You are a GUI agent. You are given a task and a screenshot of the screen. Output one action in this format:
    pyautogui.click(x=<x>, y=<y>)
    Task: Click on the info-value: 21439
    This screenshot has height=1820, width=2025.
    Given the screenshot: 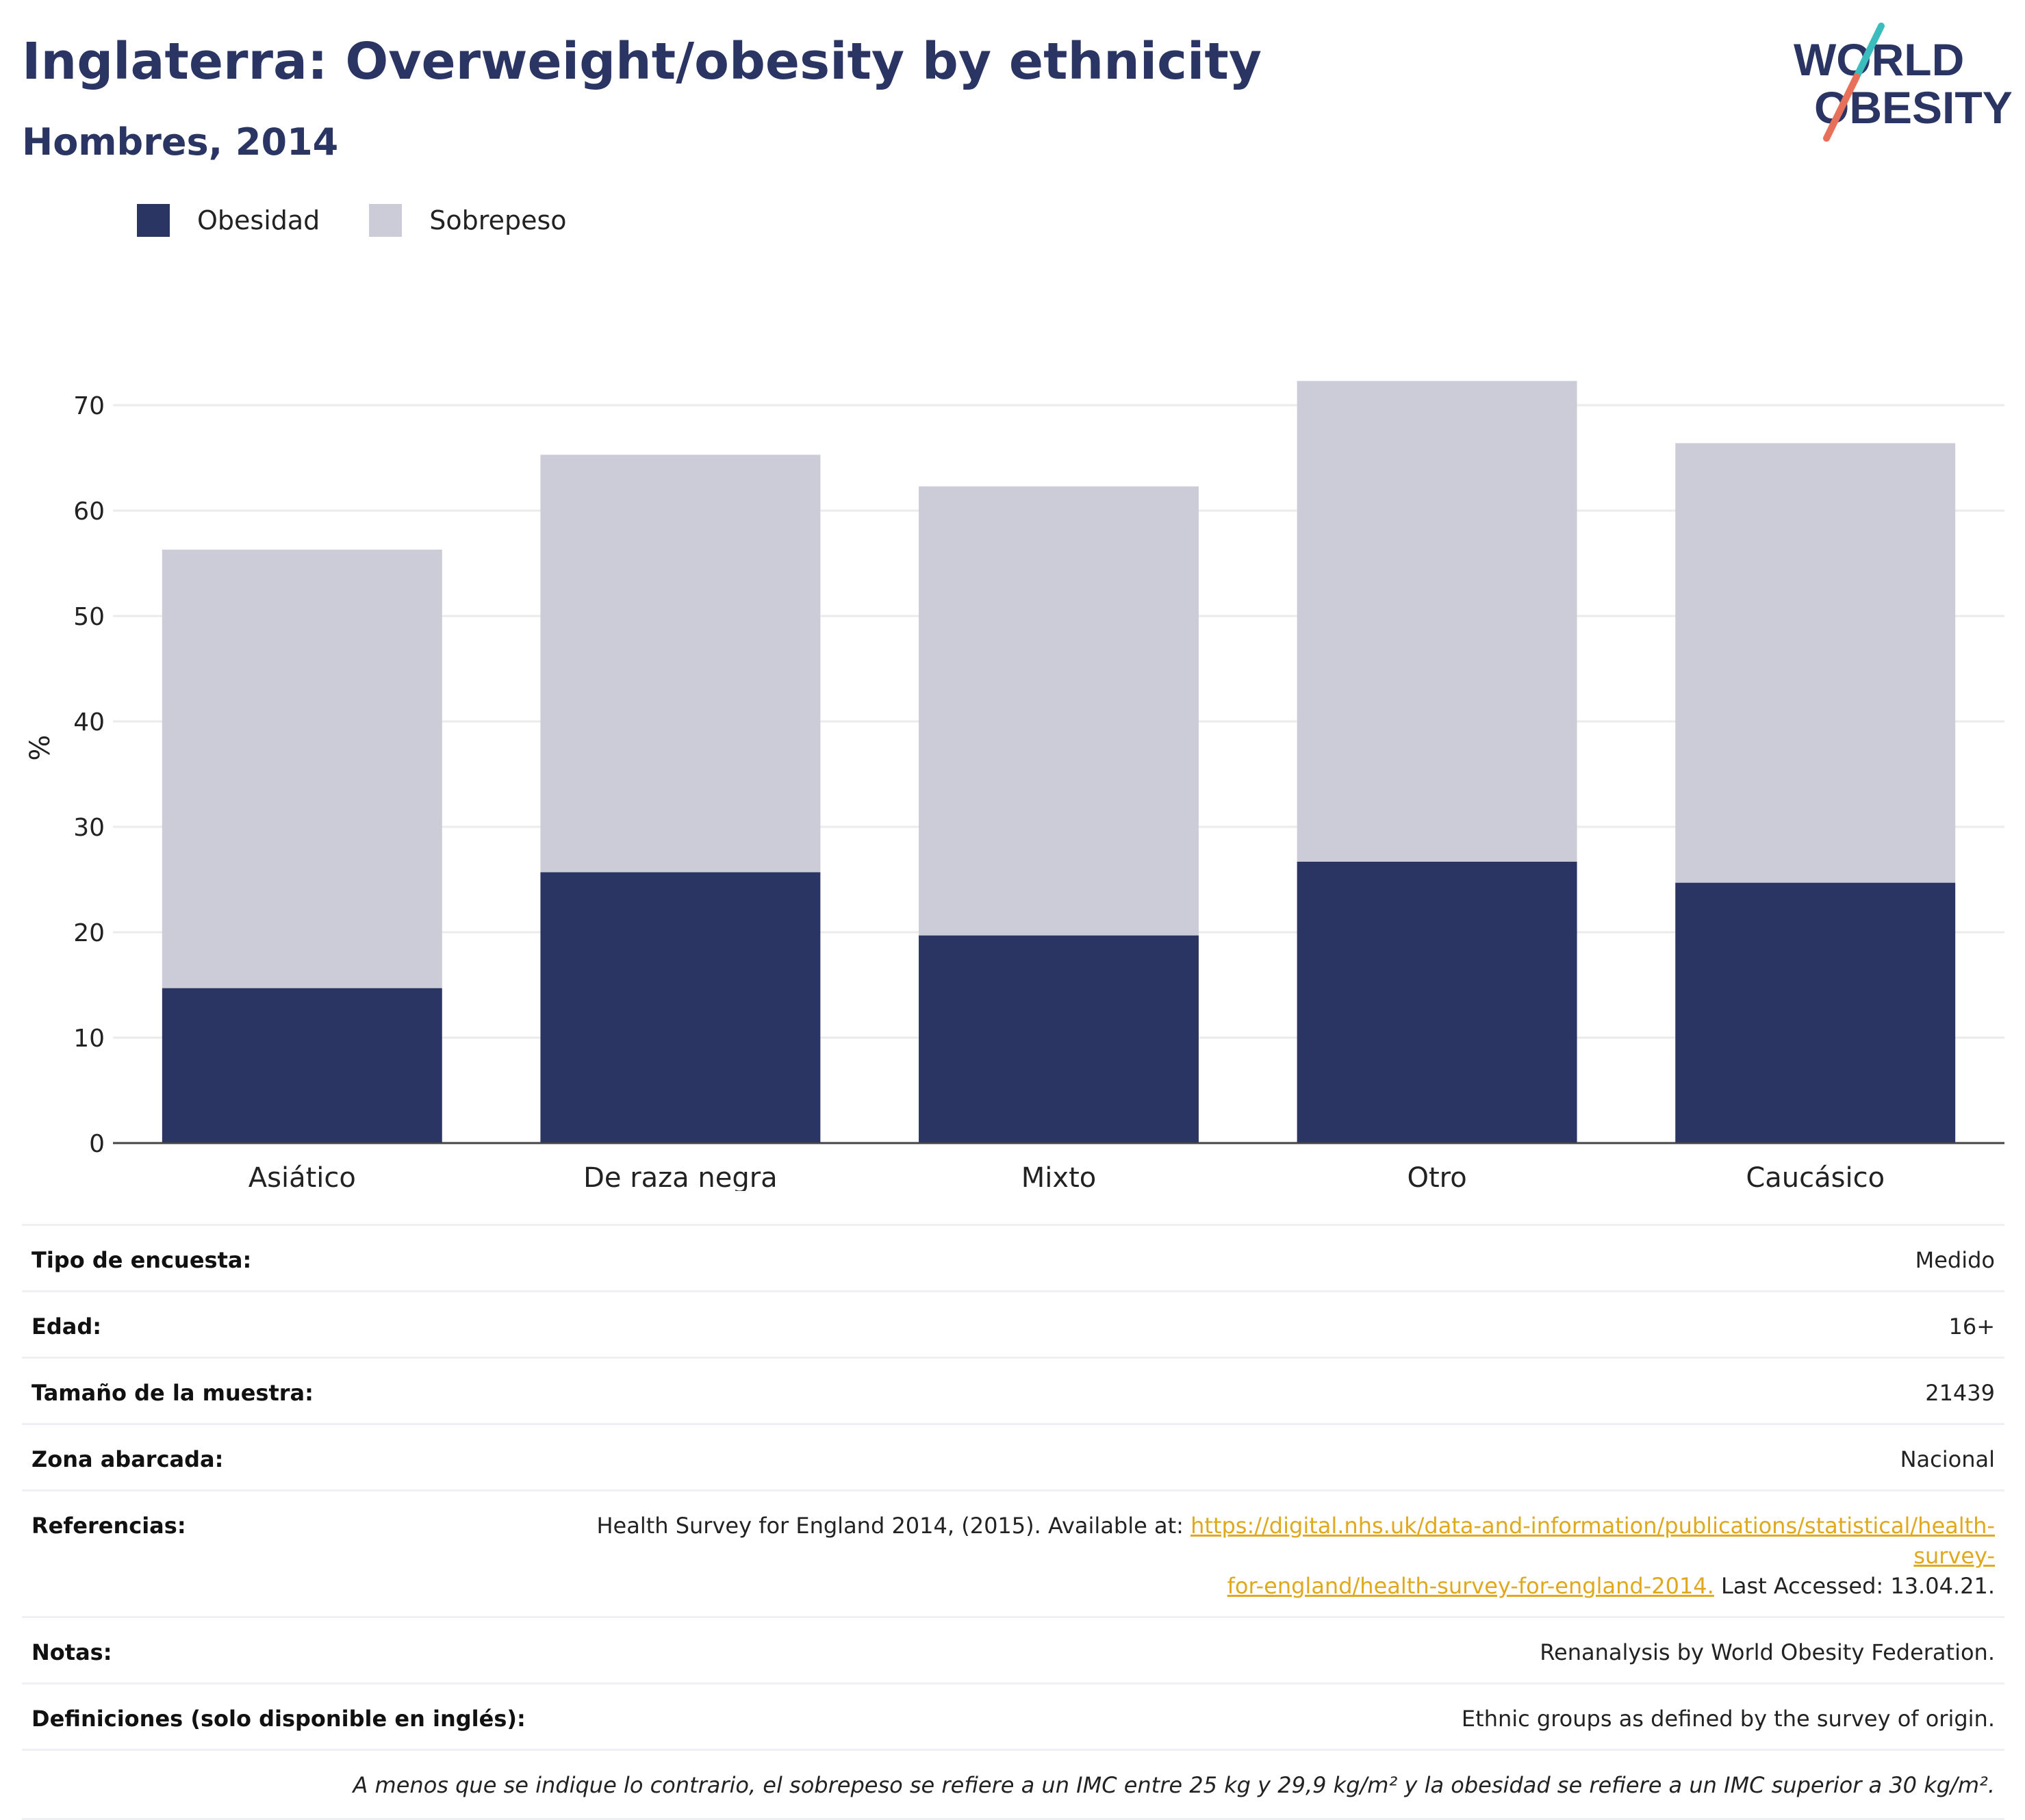 What is the action you would take?
    pyautogui.click(x=1960, y=1393)
    